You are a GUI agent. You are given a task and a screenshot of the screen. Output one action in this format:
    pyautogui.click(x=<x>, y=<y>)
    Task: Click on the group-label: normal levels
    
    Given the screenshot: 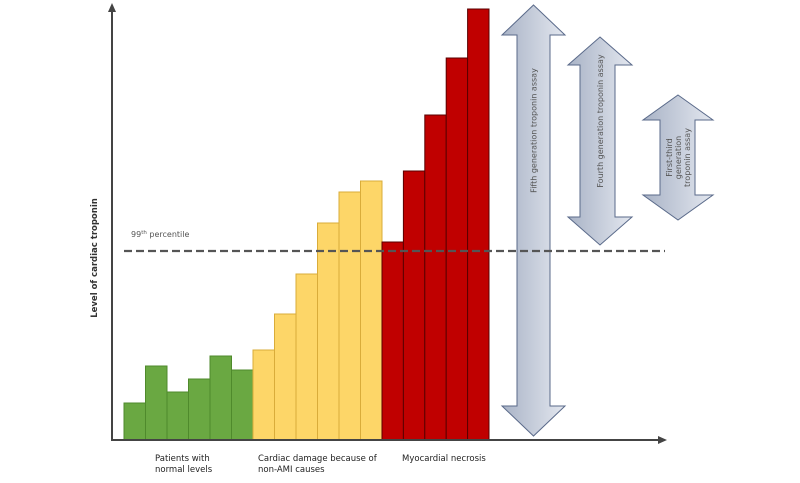 What is the action you would take?
    pyautogui.click(x=184, y=470)
    